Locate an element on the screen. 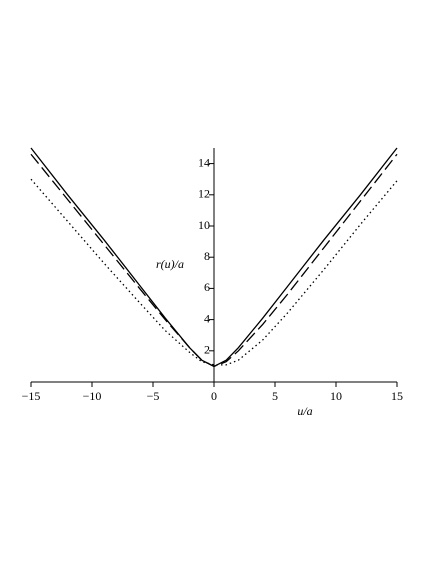 This screenshot has width=436, height=564. x-tick-label: 10 is located at coordinates (336, 396).